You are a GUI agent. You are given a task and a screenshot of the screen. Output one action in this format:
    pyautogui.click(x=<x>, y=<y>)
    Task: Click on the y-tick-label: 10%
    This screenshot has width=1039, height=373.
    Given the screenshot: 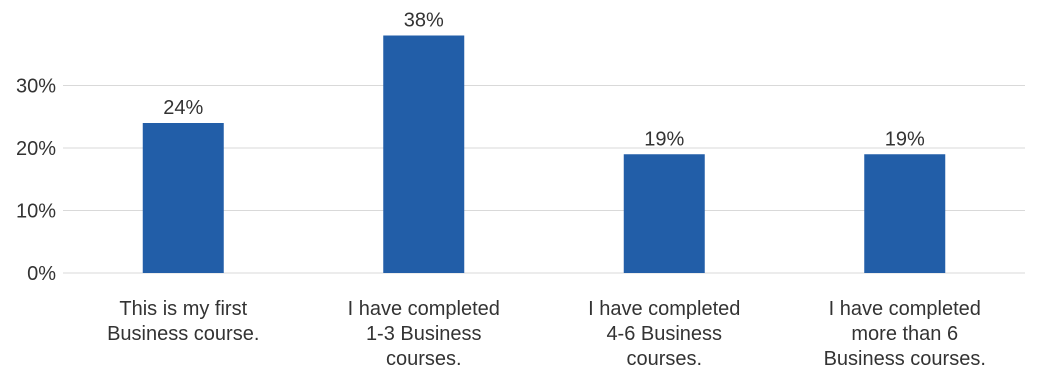 What is the action you would take?
    pyautogui.click(x=36, y=212)
    